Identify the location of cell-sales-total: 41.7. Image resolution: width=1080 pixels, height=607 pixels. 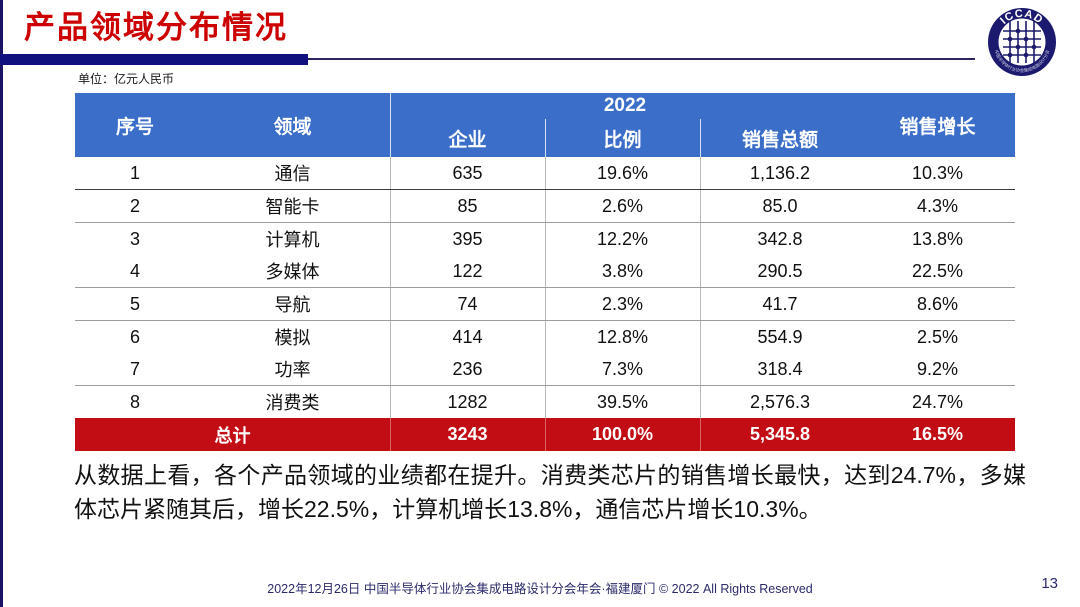
(780, 304).